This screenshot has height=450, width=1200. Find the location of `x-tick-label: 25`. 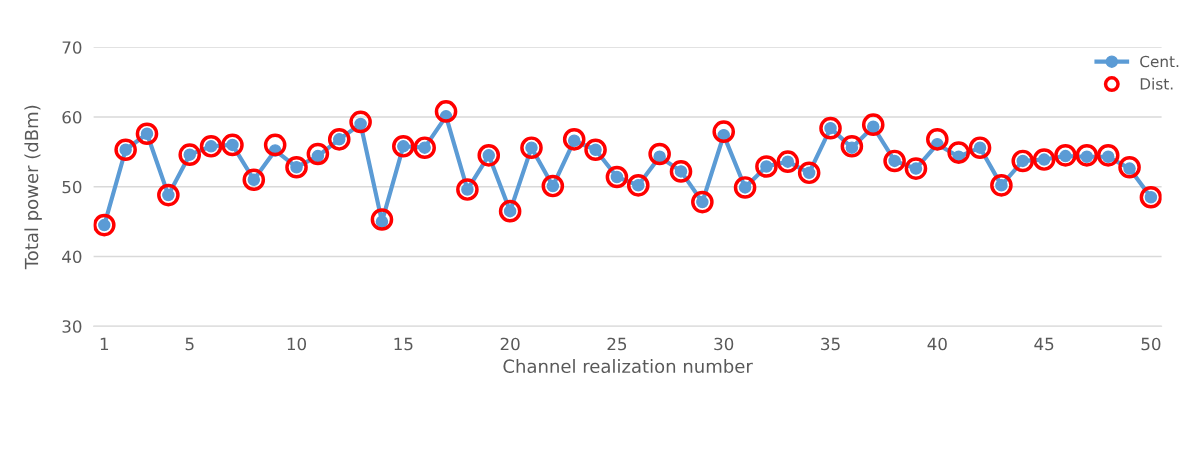

x-tick-label: 25 is located at coordinates (617, 344).